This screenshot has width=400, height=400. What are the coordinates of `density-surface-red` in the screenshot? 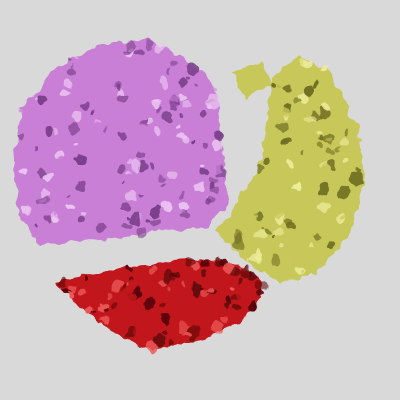 It's located at (161, 304).